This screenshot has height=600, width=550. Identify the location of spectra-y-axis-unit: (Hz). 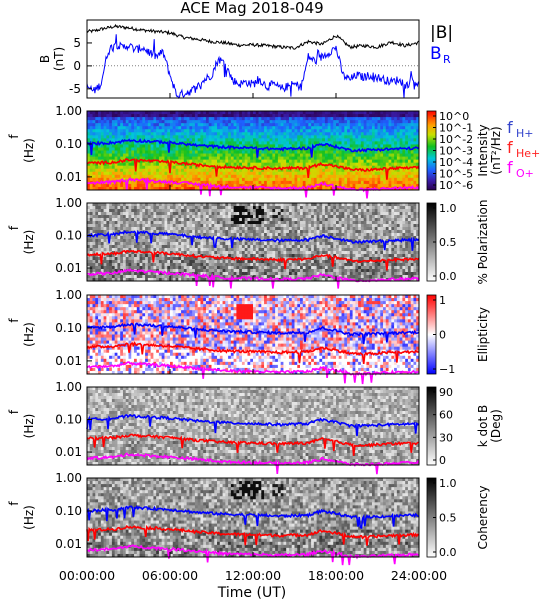
(29, 150).